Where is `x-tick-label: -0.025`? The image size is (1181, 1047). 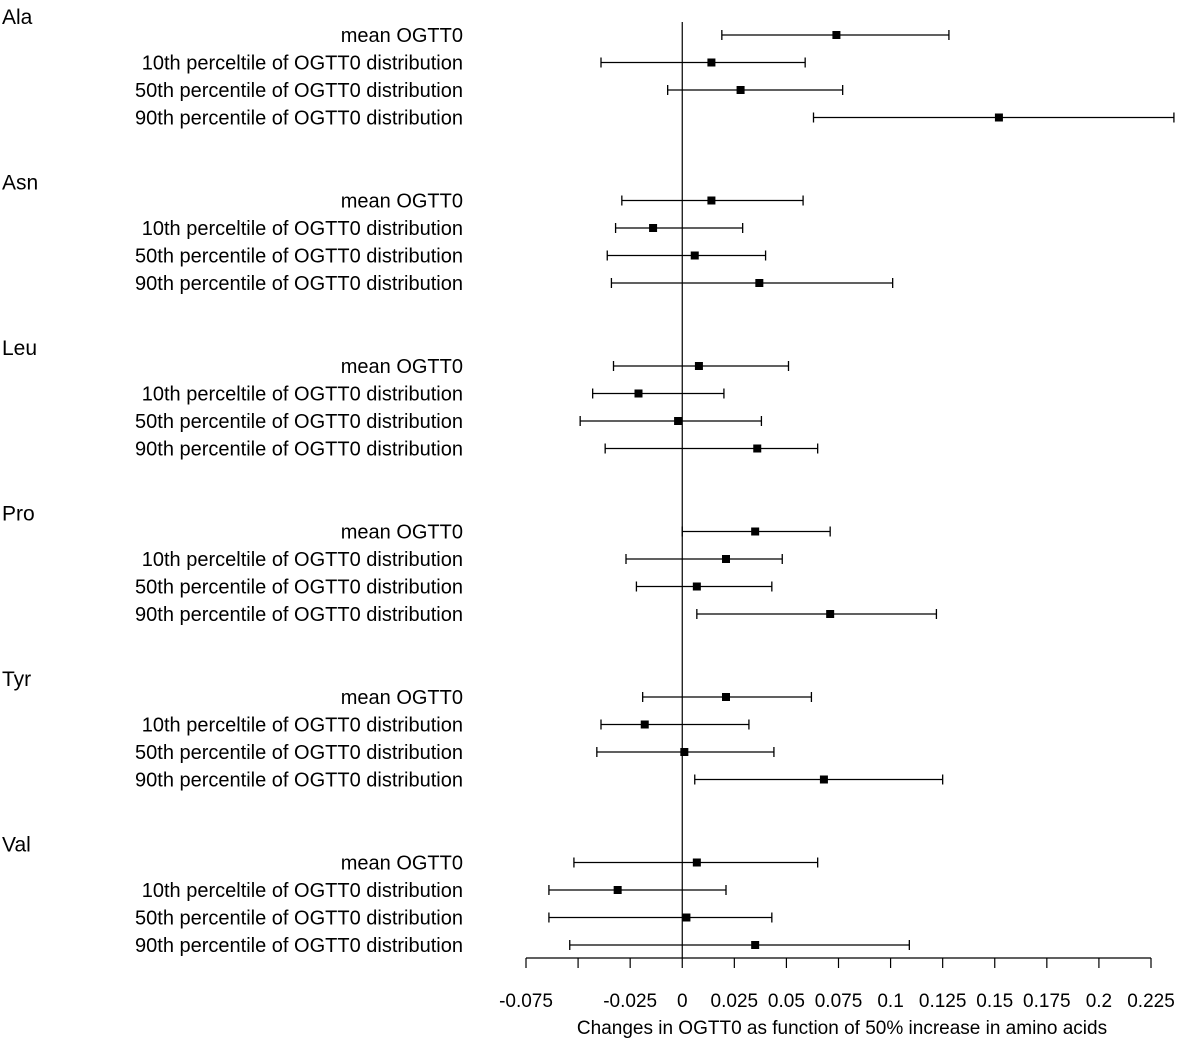
x-tick-label: -0.025 is located at coordinates (630, 1001).